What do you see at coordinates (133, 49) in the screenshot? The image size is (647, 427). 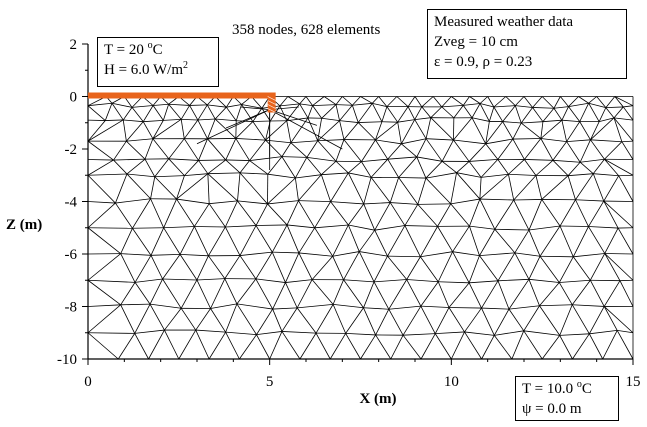 I see `surface-temperature: T = 20 oC` at bounding box center [133, 49].